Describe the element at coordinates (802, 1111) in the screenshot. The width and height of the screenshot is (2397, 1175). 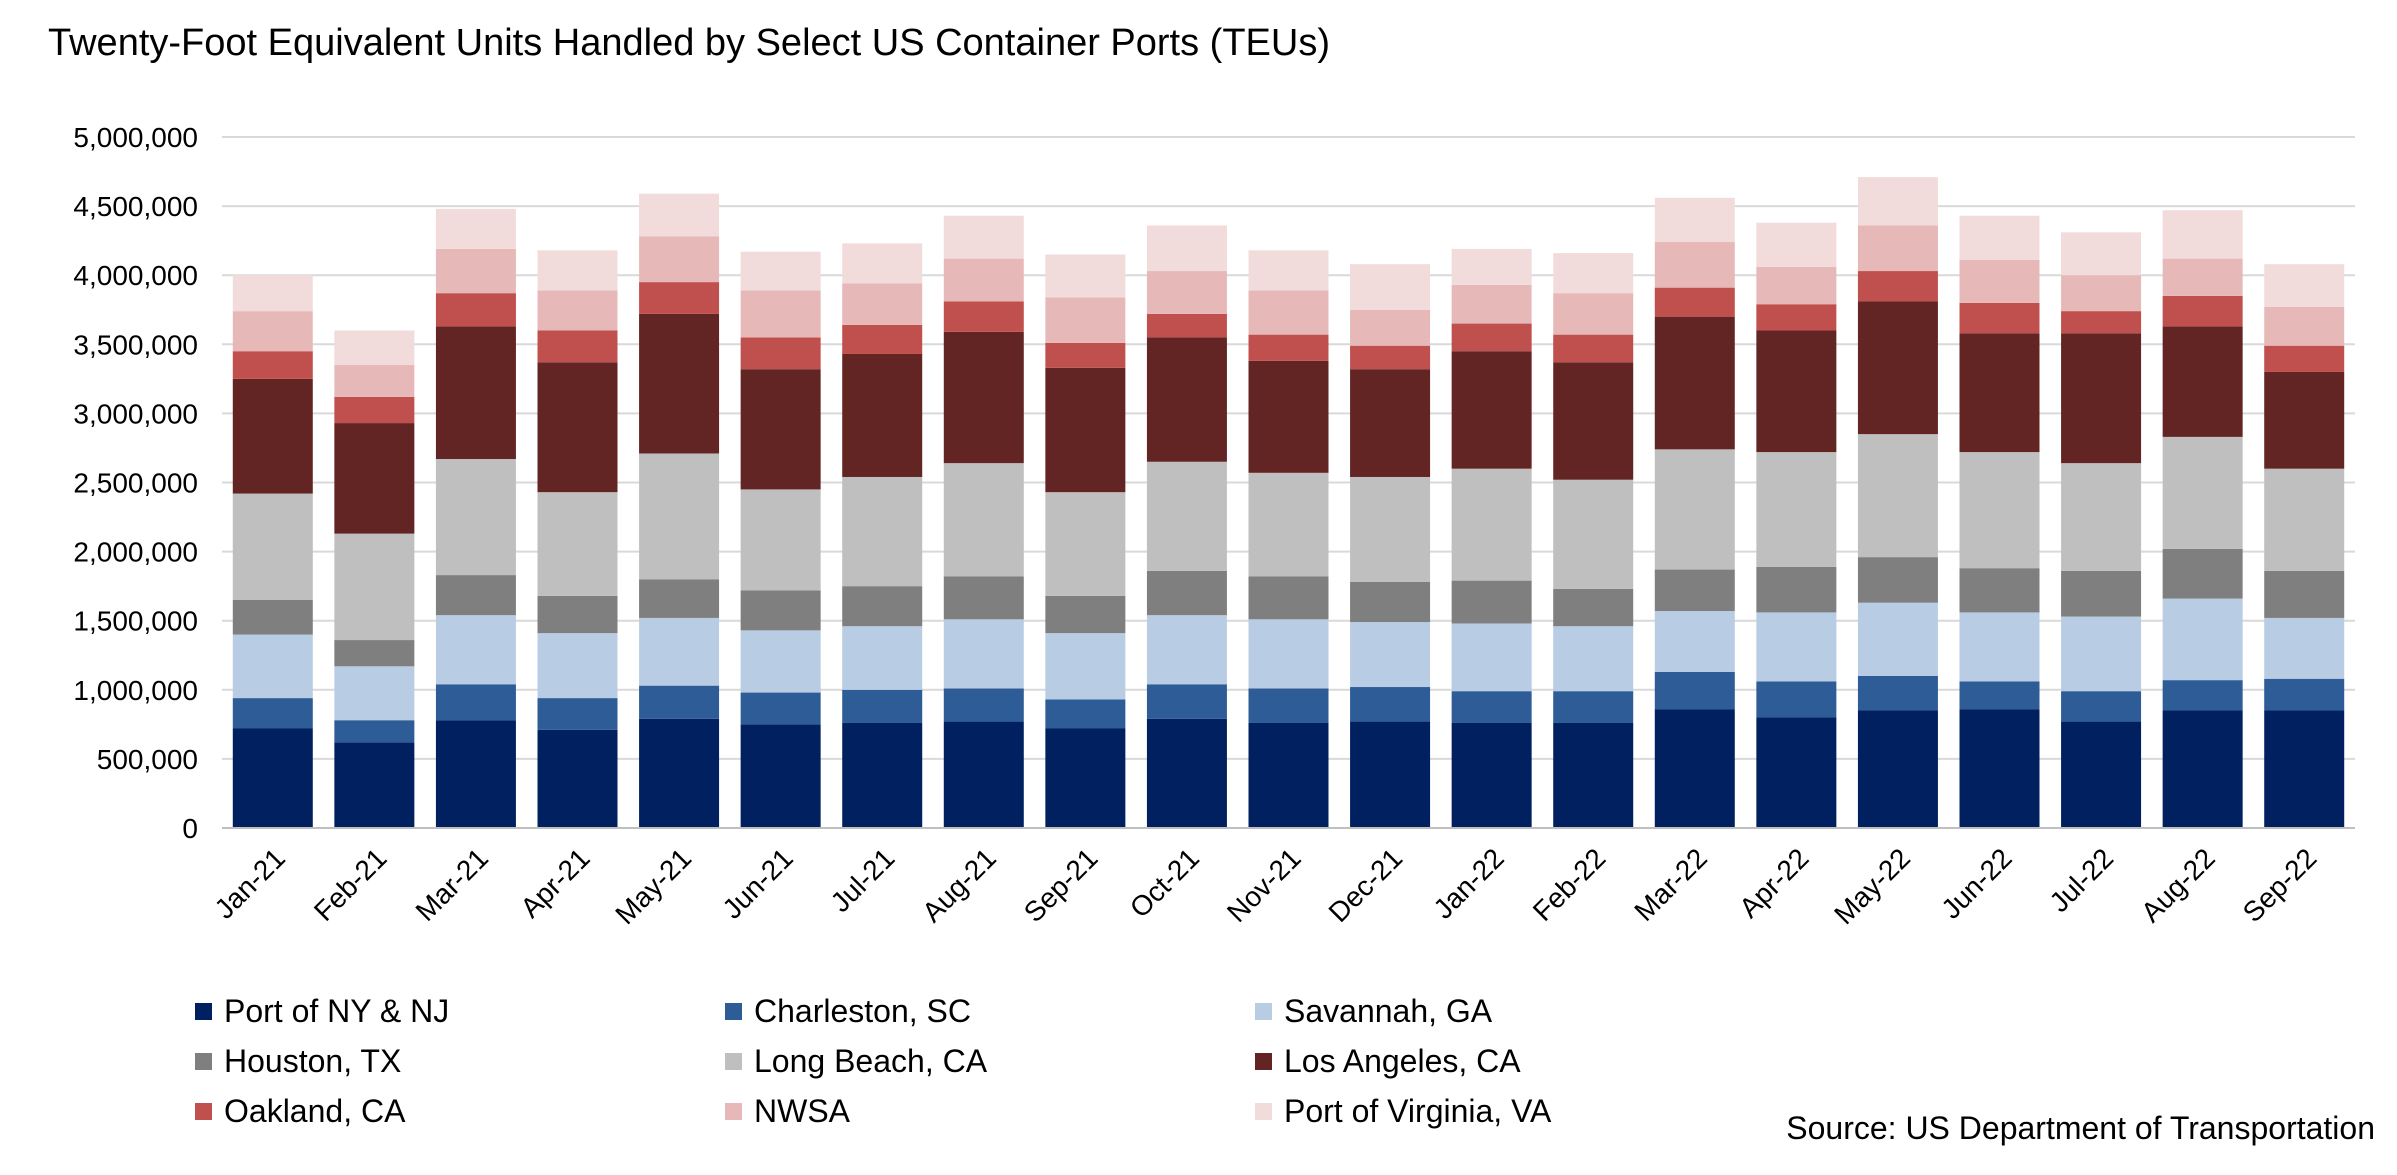
I see `legend-label: NWSA` at that location.